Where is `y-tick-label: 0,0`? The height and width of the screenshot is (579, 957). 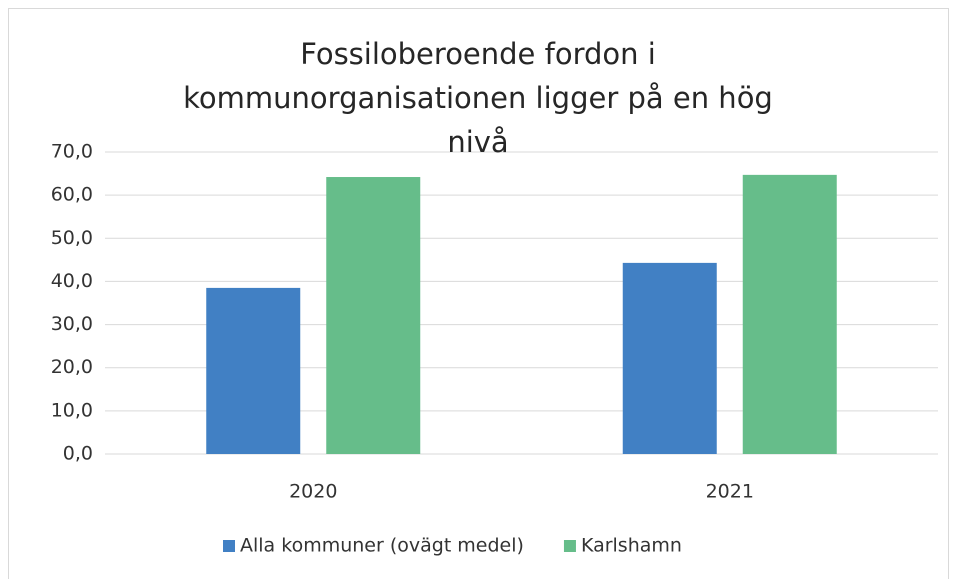 y-tick-label: 0,0 is located at coordinates (78, 454).